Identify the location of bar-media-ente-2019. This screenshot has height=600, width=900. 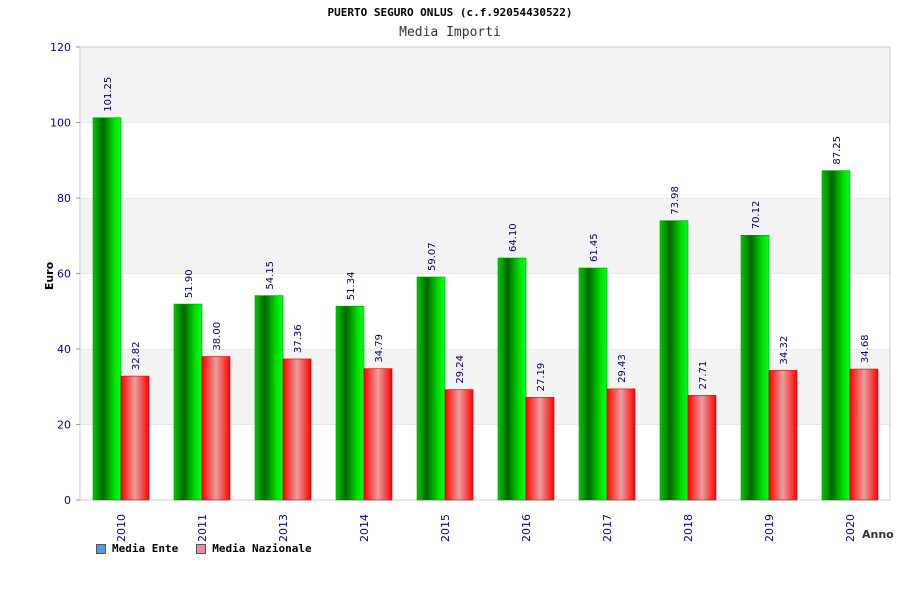
(755, 367).